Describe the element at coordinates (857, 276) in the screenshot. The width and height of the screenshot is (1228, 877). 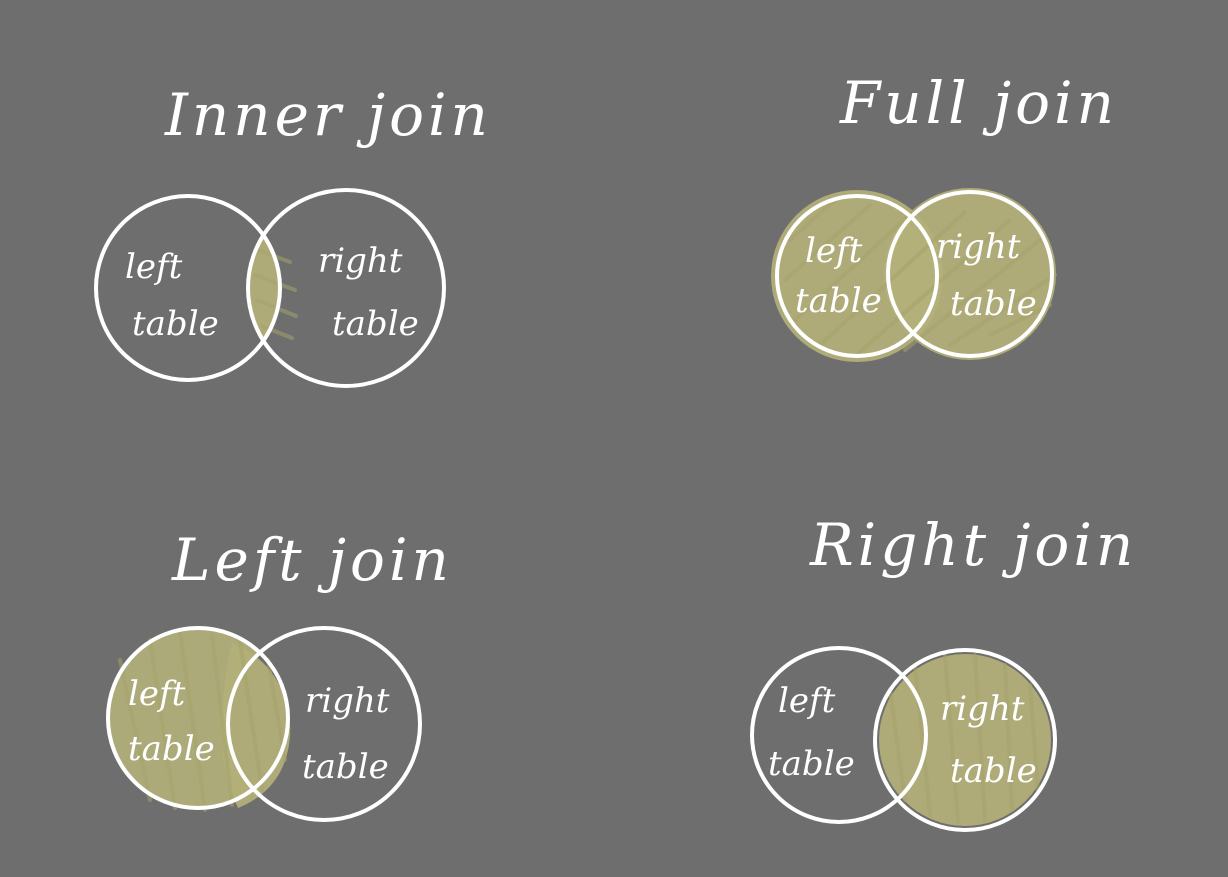
I see `full-join-left-circle` at that location.